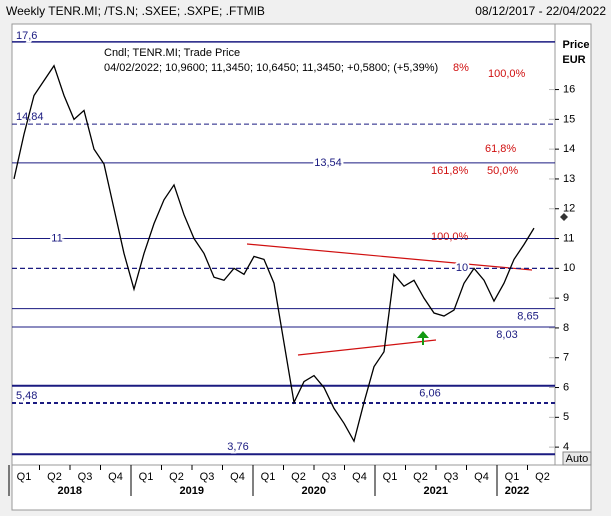 This screenshot has height=516, width=611. I want to click on auto-button, so click(577, 458).